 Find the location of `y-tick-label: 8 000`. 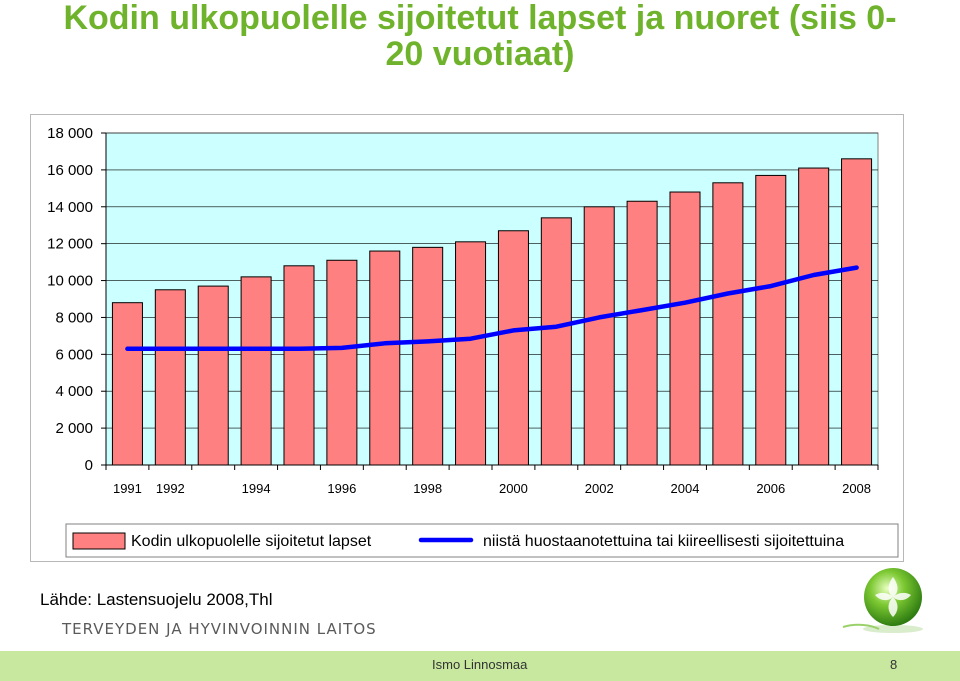

y-tick-label: 8 000 is located at coordinates (74, 317).